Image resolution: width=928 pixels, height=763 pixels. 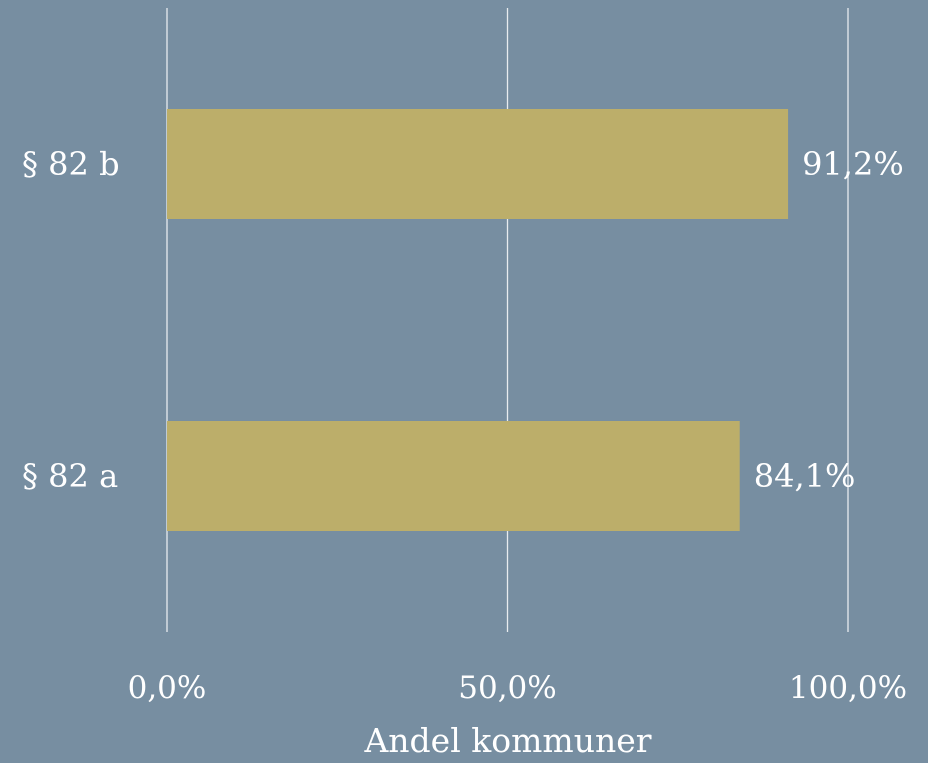 What do you see at coordinates (70, 476) in the screenshot?
I see `category-label: § 82 a` at bounding box center [70, 476].